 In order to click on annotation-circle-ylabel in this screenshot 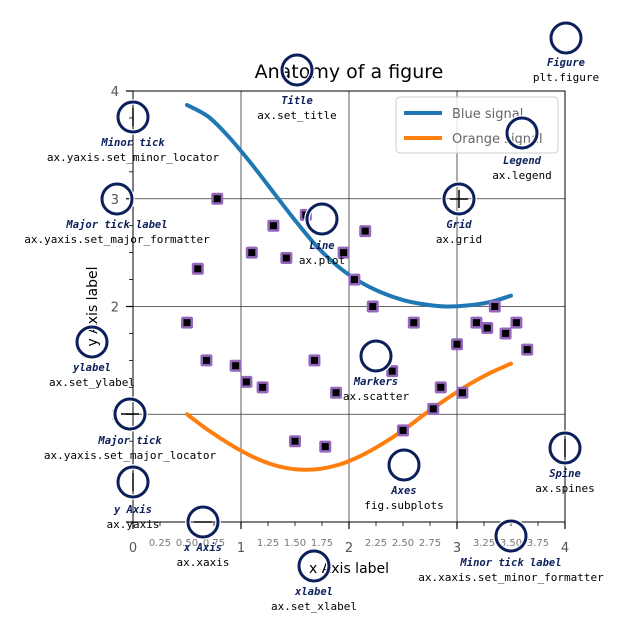, I will do `click(92, 342)`.